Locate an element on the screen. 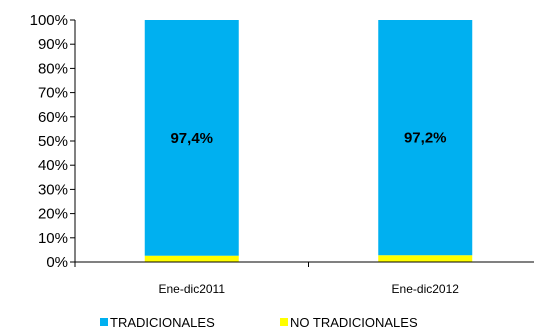 Image resolution: width=534 pixels, height=331 pixels. y-axis: 0% 10% 20% 30% 40% 50% 60% 70% 80% 90% 100% is located at coordinates (53, 141).